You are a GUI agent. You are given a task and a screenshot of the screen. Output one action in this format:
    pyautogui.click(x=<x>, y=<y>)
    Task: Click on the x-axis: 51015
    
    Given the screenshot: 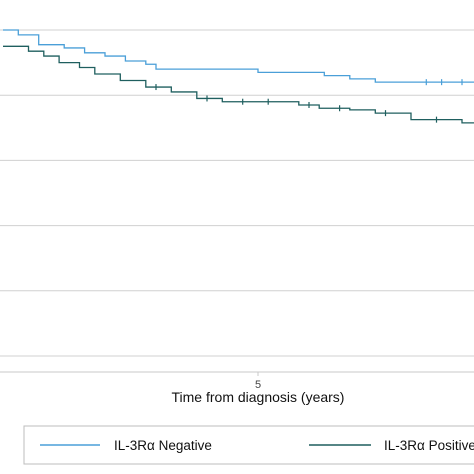 What is the action you would take?
    pyautogui.click(x=237, y=381)
    